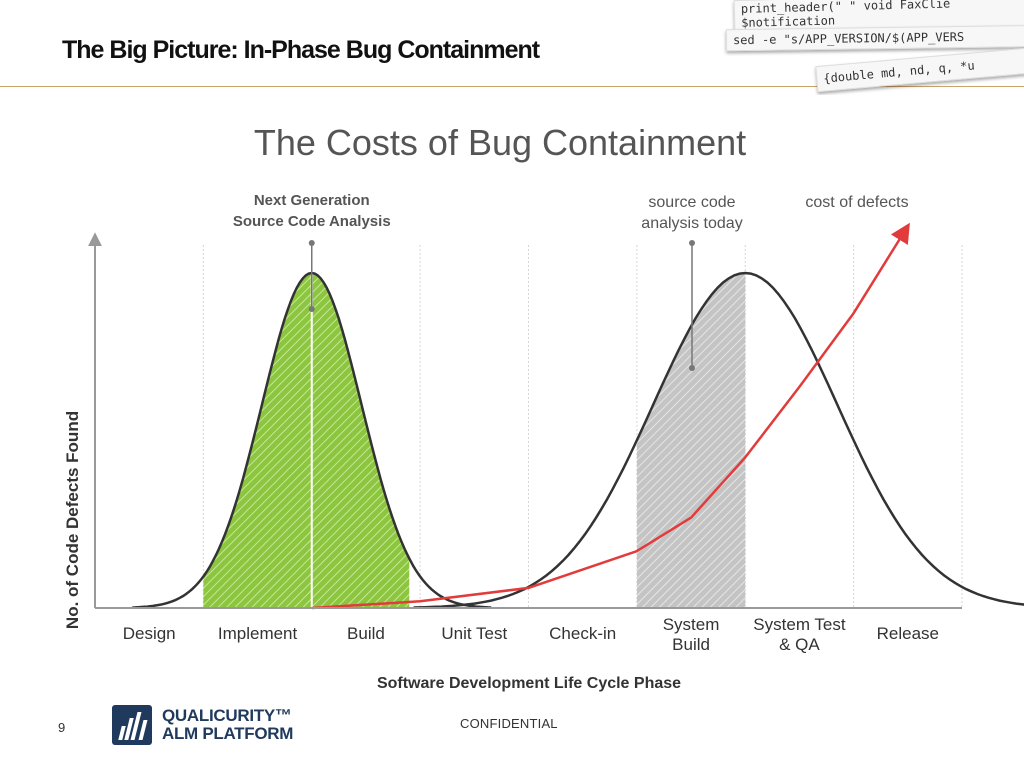 The height and width of the screenshot is (768, 1024). I want to click on x-tick-label-line: Unit Test, so click(474, 633).